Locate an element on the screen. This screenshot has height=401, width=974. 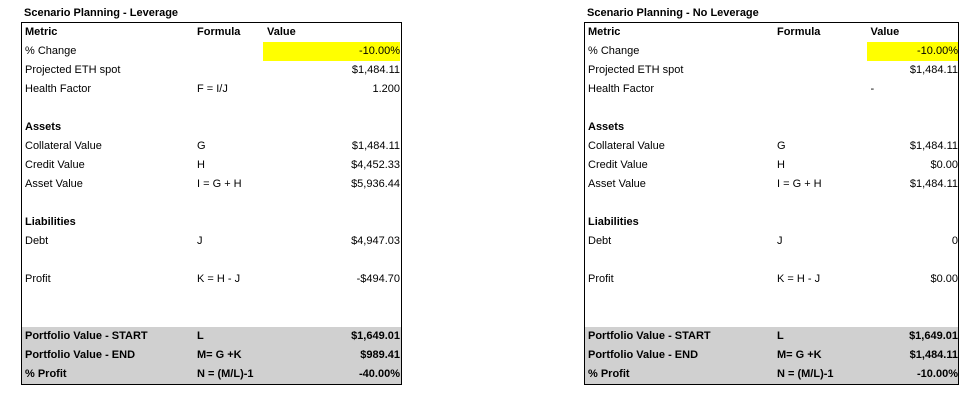
value-cell: $5,936.44 is located at coordinates (375, 184).